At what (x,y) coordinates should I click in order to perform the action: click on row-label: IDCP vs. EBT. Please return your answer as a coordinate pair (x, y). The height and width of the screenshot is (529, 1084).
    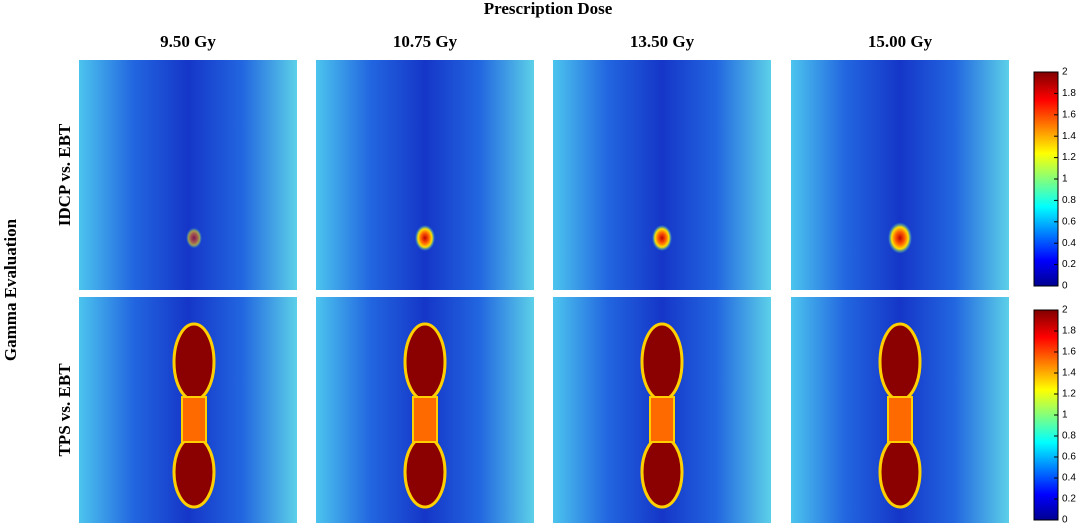
    Looking at the image, I should click on (64, 174).